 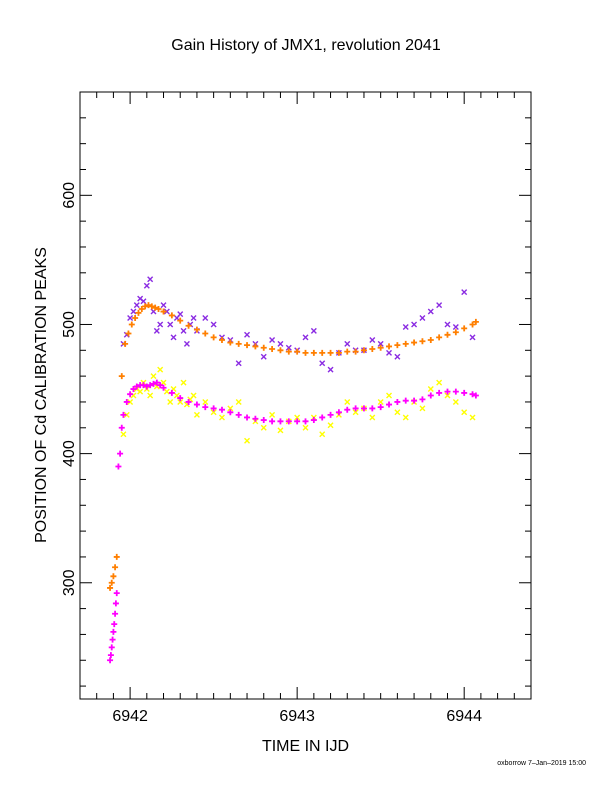 I want to click on x-tick-label: 6942, so click(x=130, y=716).